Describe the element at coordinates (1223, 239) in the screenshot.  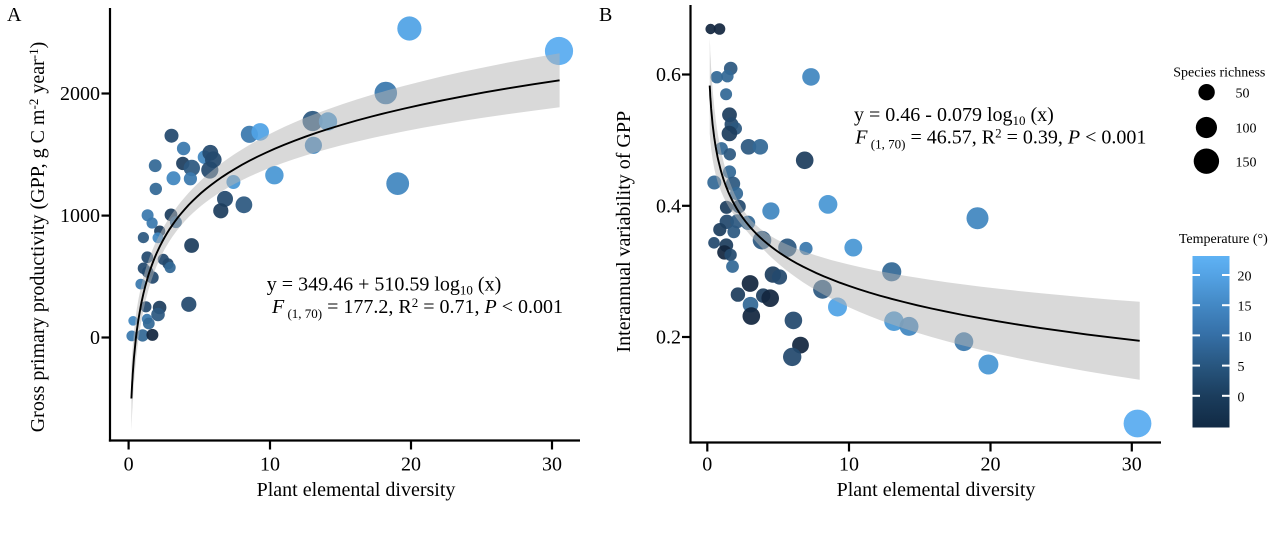
I see `svg-text: Temperature (°)` at that location.